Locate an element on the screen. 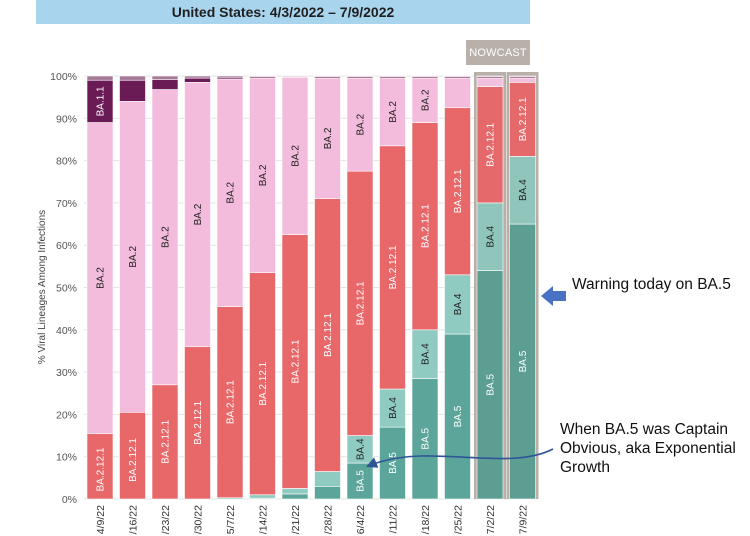 This screenshot has height=536, width=750. growth-curve-arrow-icon is located at coordinates (459, 458).